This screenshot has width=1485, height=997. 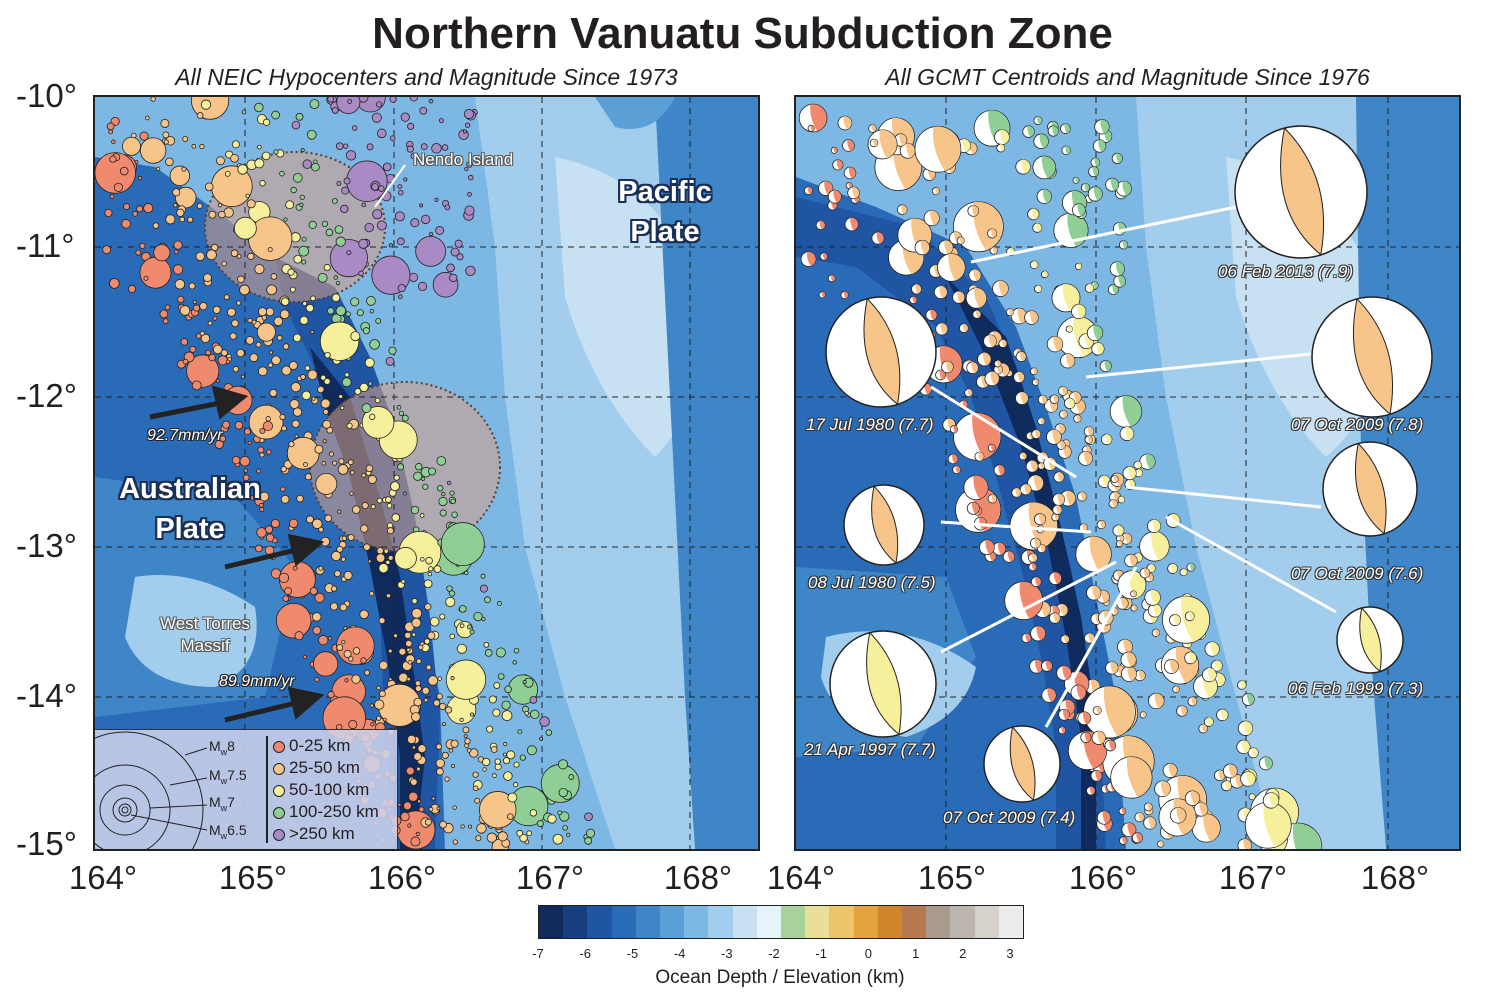 I want to click on pacific-plate-label-line1: Pacific, so click(x=665, y=192).